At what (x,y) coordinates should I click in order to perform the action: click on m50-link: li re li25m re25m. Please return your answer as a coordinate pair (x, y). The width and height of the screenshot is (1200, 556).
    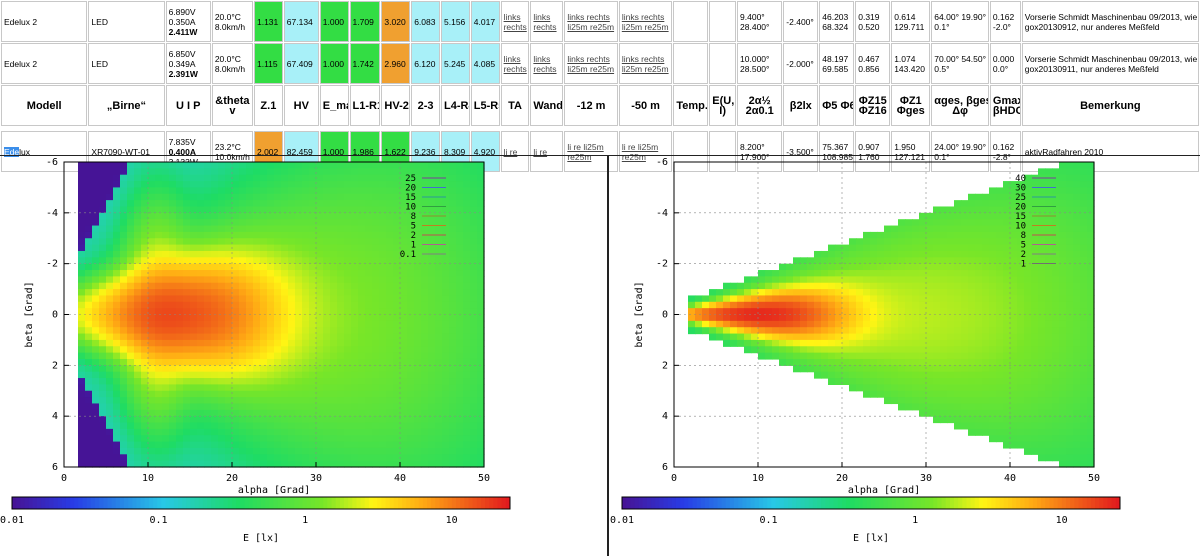
    Looking at the image, I should click on (645, 151).